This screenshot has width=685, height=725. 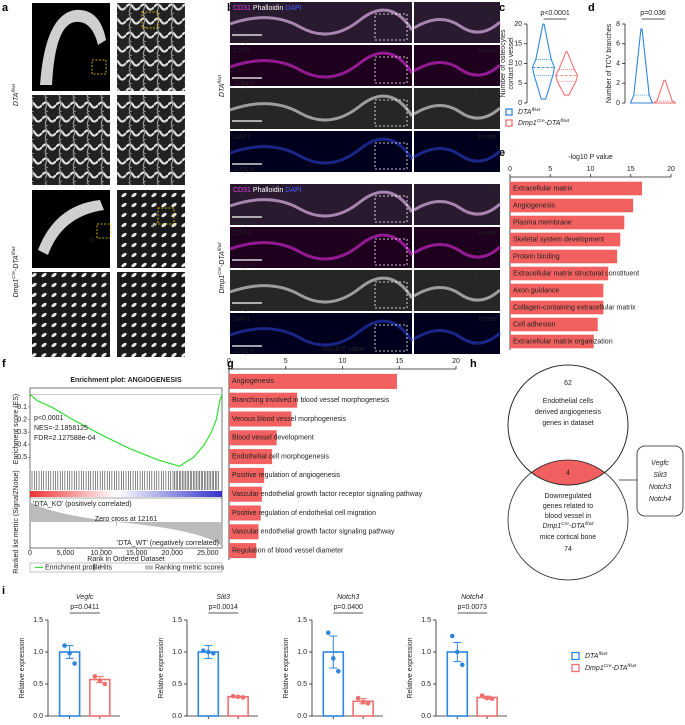 I want to click on y-tick-label: 0.5, so click(x=426, y=684).